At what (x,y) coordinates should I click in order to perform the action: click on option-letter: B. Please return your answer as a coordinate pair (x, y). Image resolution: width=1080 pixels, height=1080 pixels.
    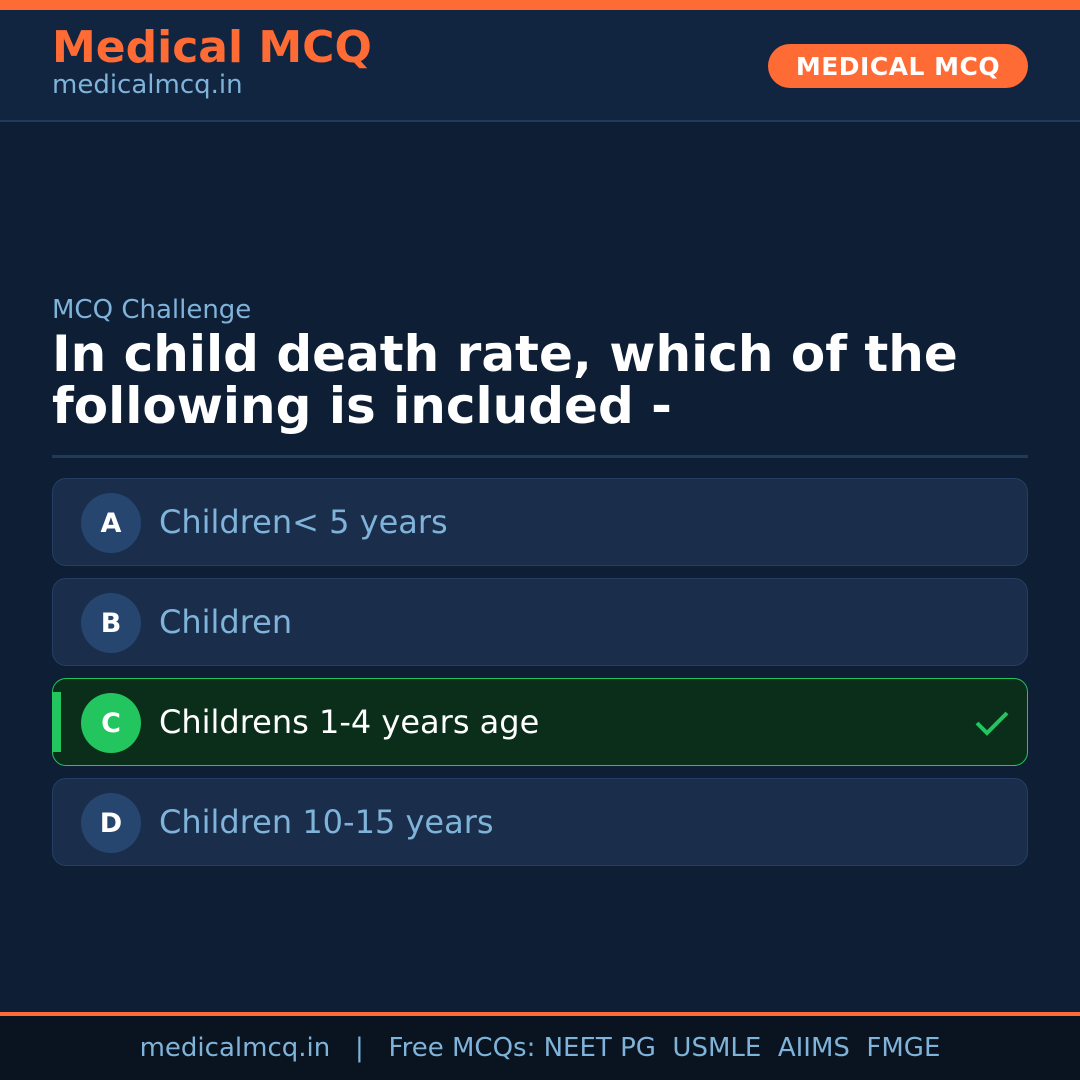
    Looking at the image, I should click on (111, 623).